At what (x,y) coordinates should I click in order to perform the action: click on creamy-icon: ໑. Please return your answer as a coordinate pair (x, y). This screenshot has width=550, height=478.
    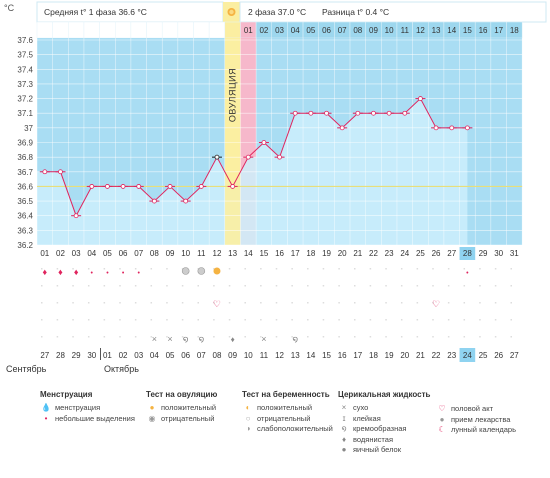
    Looking at the image, I should click on (201, 339).